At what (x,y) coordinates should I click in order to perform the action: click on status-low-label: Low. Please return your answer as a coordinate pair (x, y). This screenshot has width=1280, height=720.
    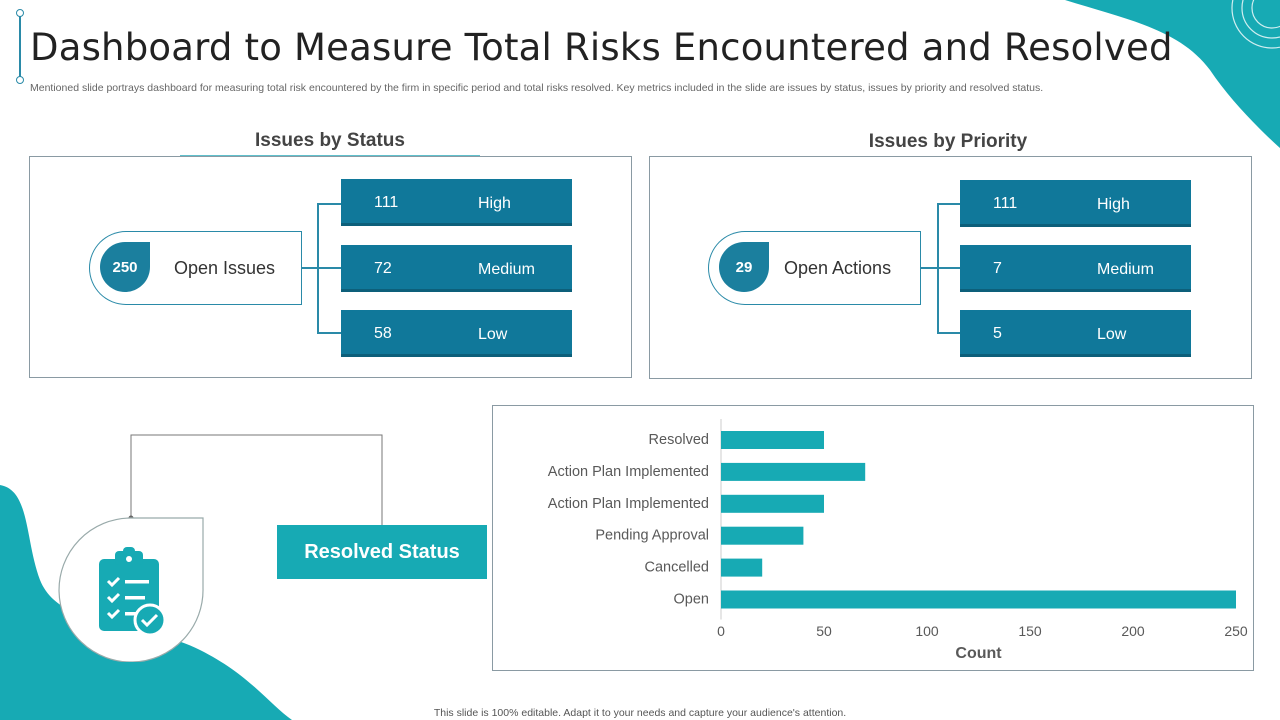
    Looking at the image, I should click on (493, 334).